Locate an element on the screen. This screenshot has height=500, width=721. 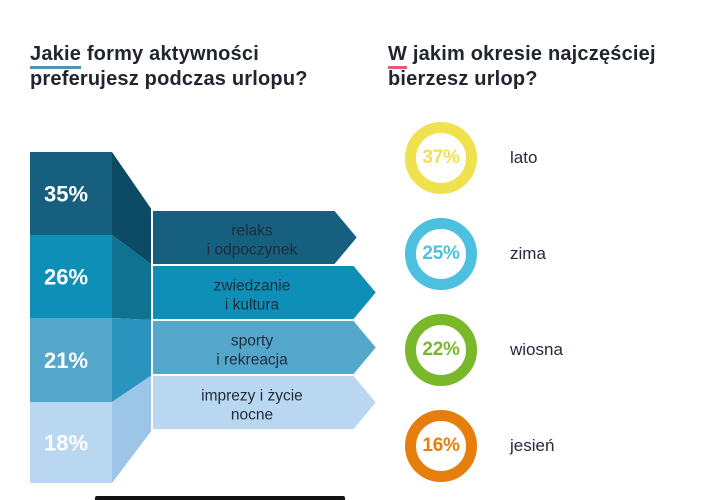
underlined-lead-word: Jakie is located at coordinates (56, 56).